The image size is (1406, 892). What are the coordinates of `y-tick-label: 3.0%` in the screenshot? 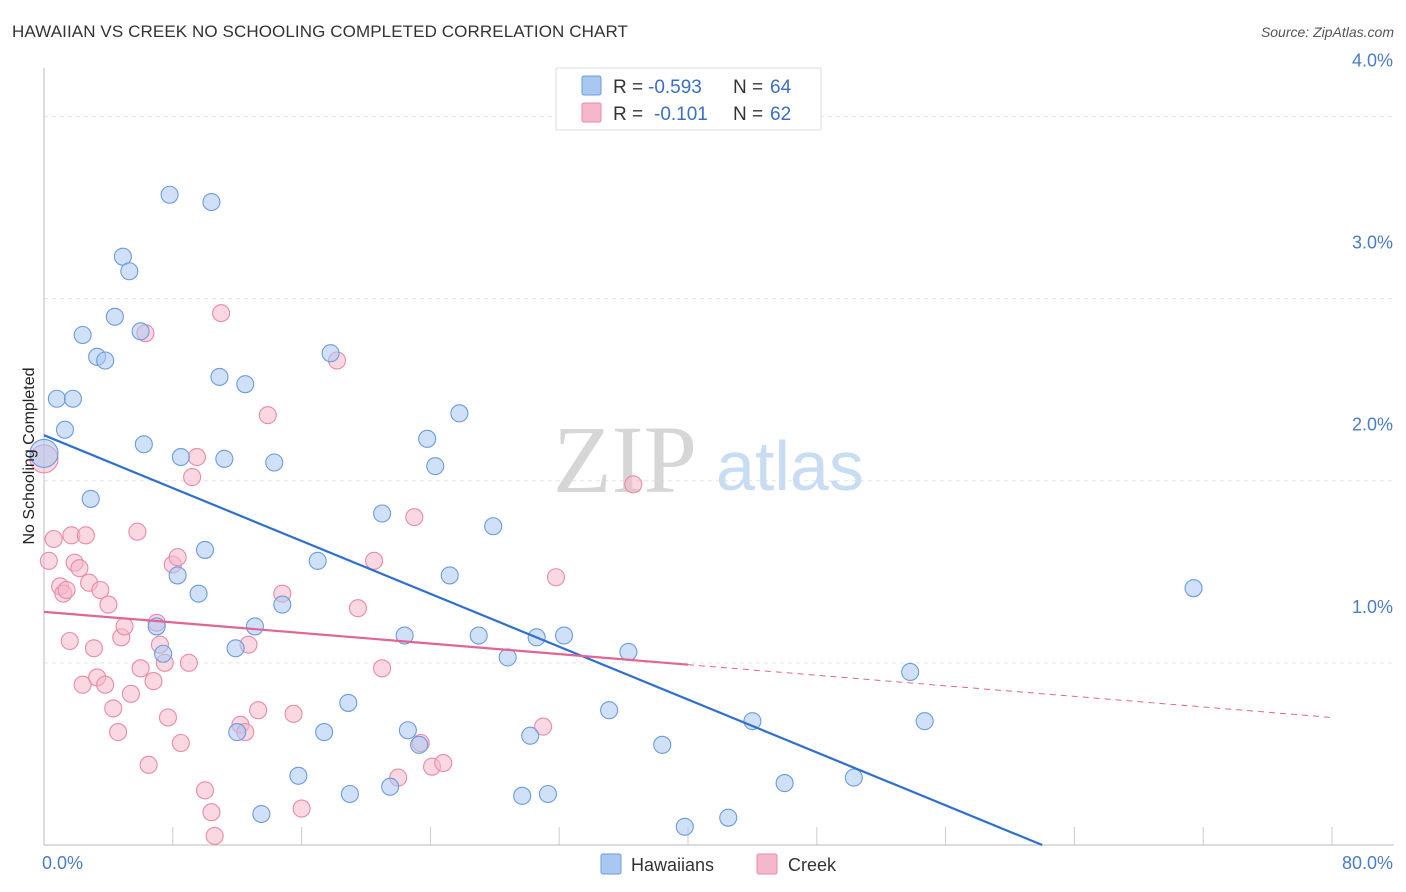 It's located at (1372, 243).